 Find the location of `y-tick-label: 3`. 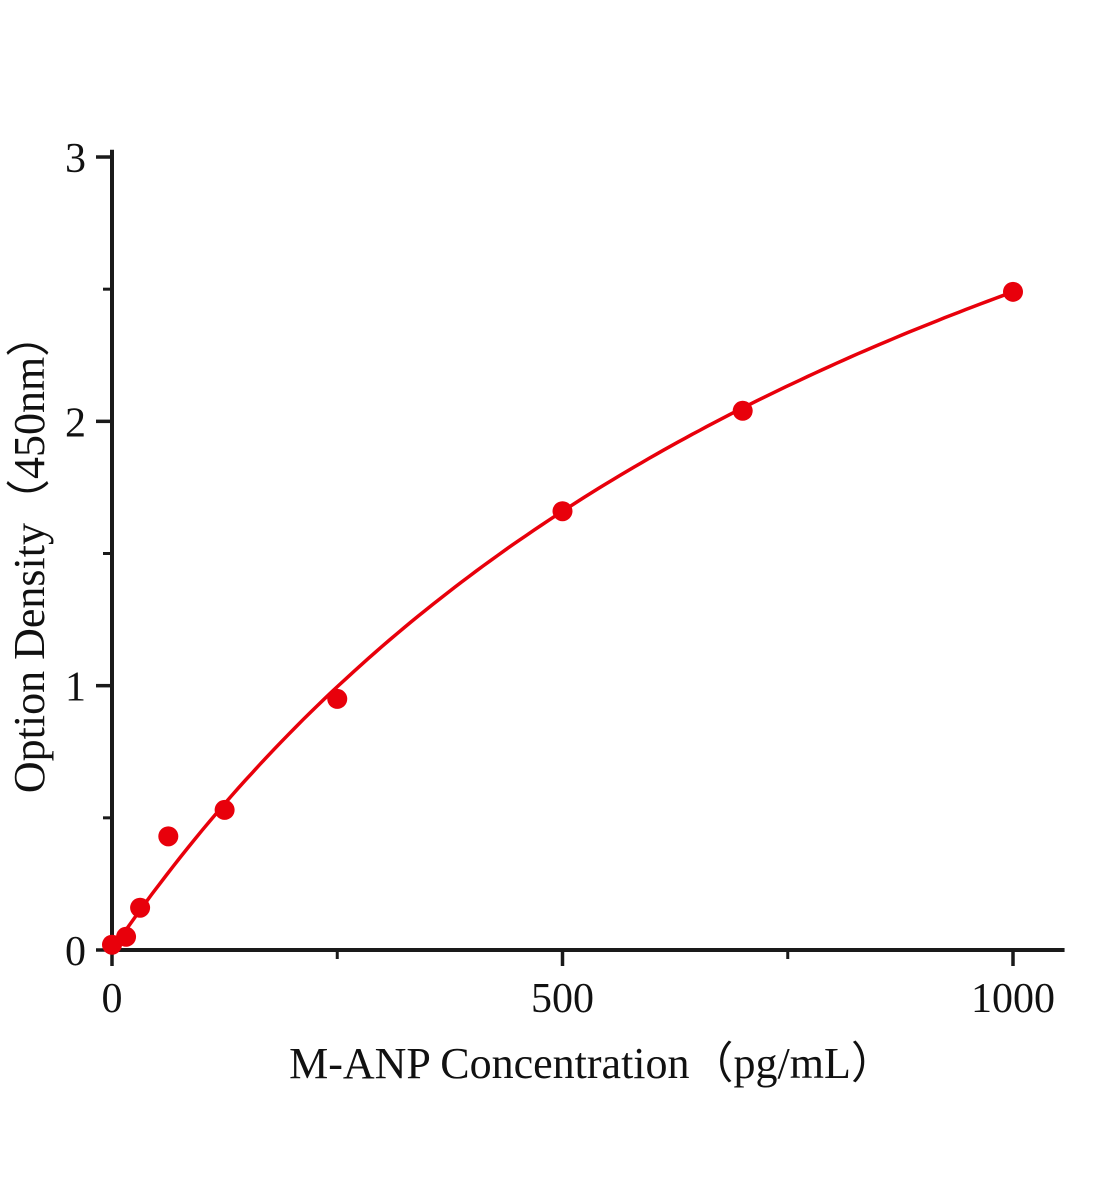

y-tick-label: 3 is located at coordinates (75, 159).